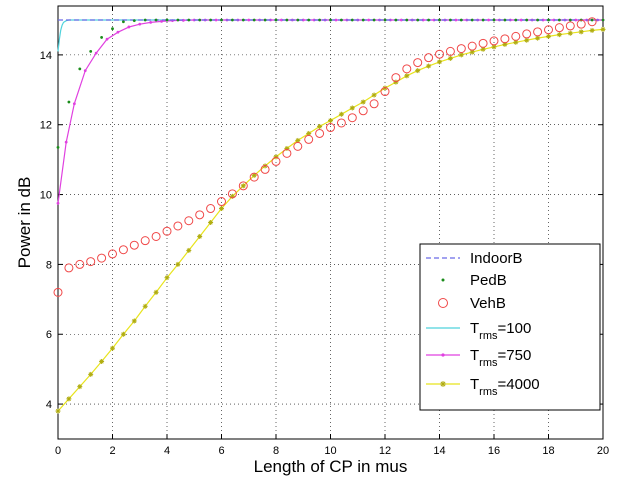  I want to click on legend-item-vehb: VehB, so click(472, 303).